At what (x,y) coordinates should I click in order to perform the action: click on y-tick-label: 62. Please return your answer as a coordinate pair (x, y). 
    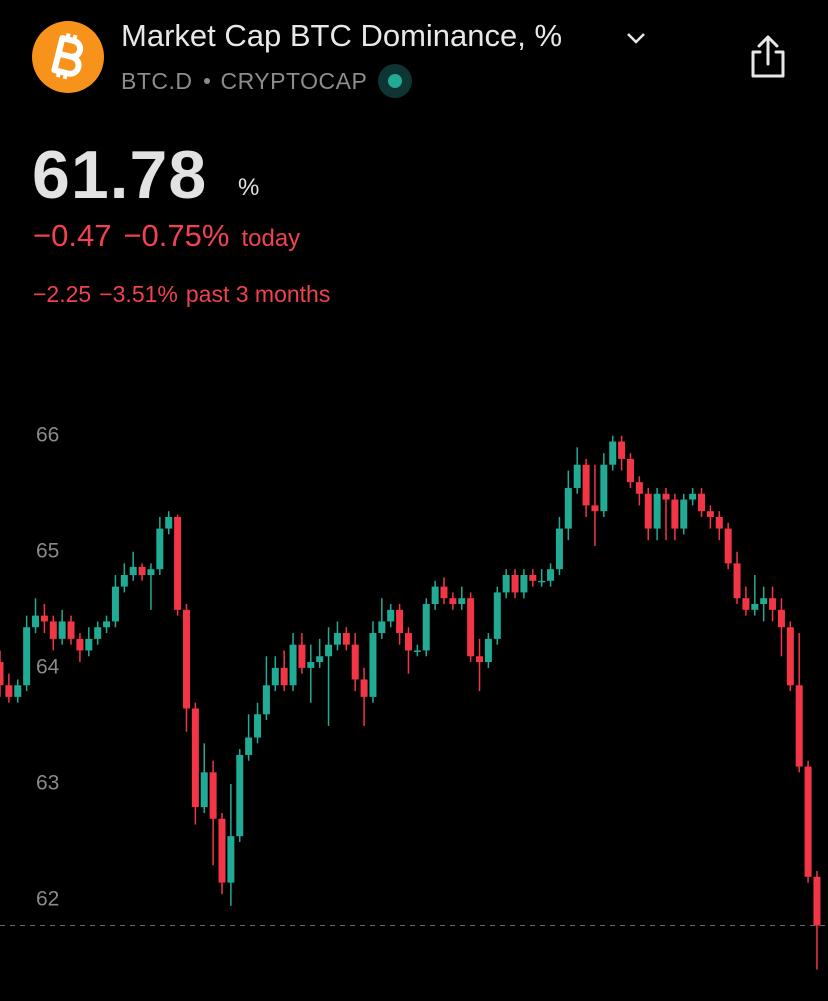
    Looking at the image, I should click on (47, 899).